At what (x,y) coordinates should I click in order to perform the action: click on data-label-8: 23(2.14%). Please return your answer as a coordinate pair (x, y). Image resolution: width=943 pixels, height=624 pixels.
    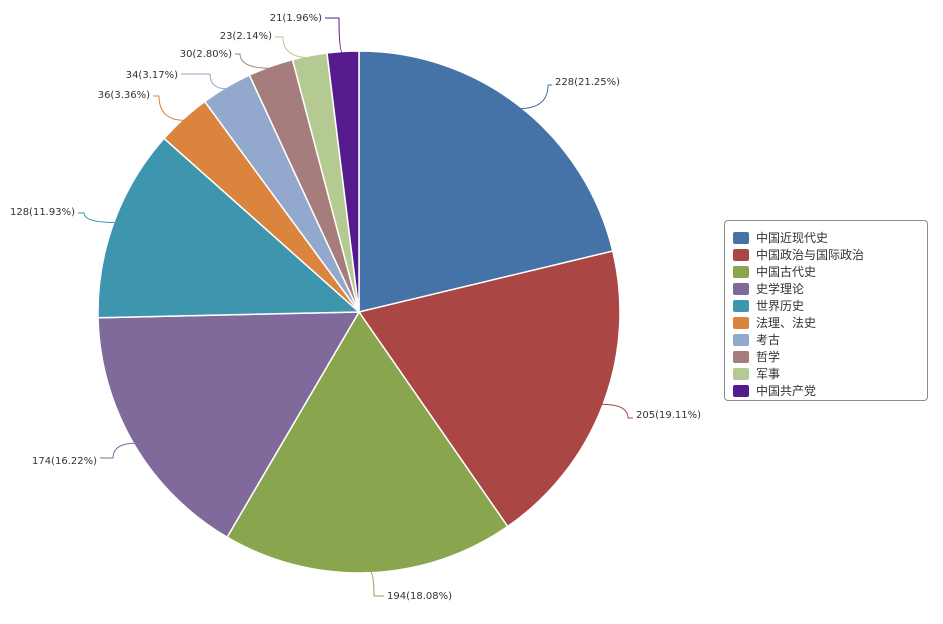
    Looking at the image, I should click on (246, 36).